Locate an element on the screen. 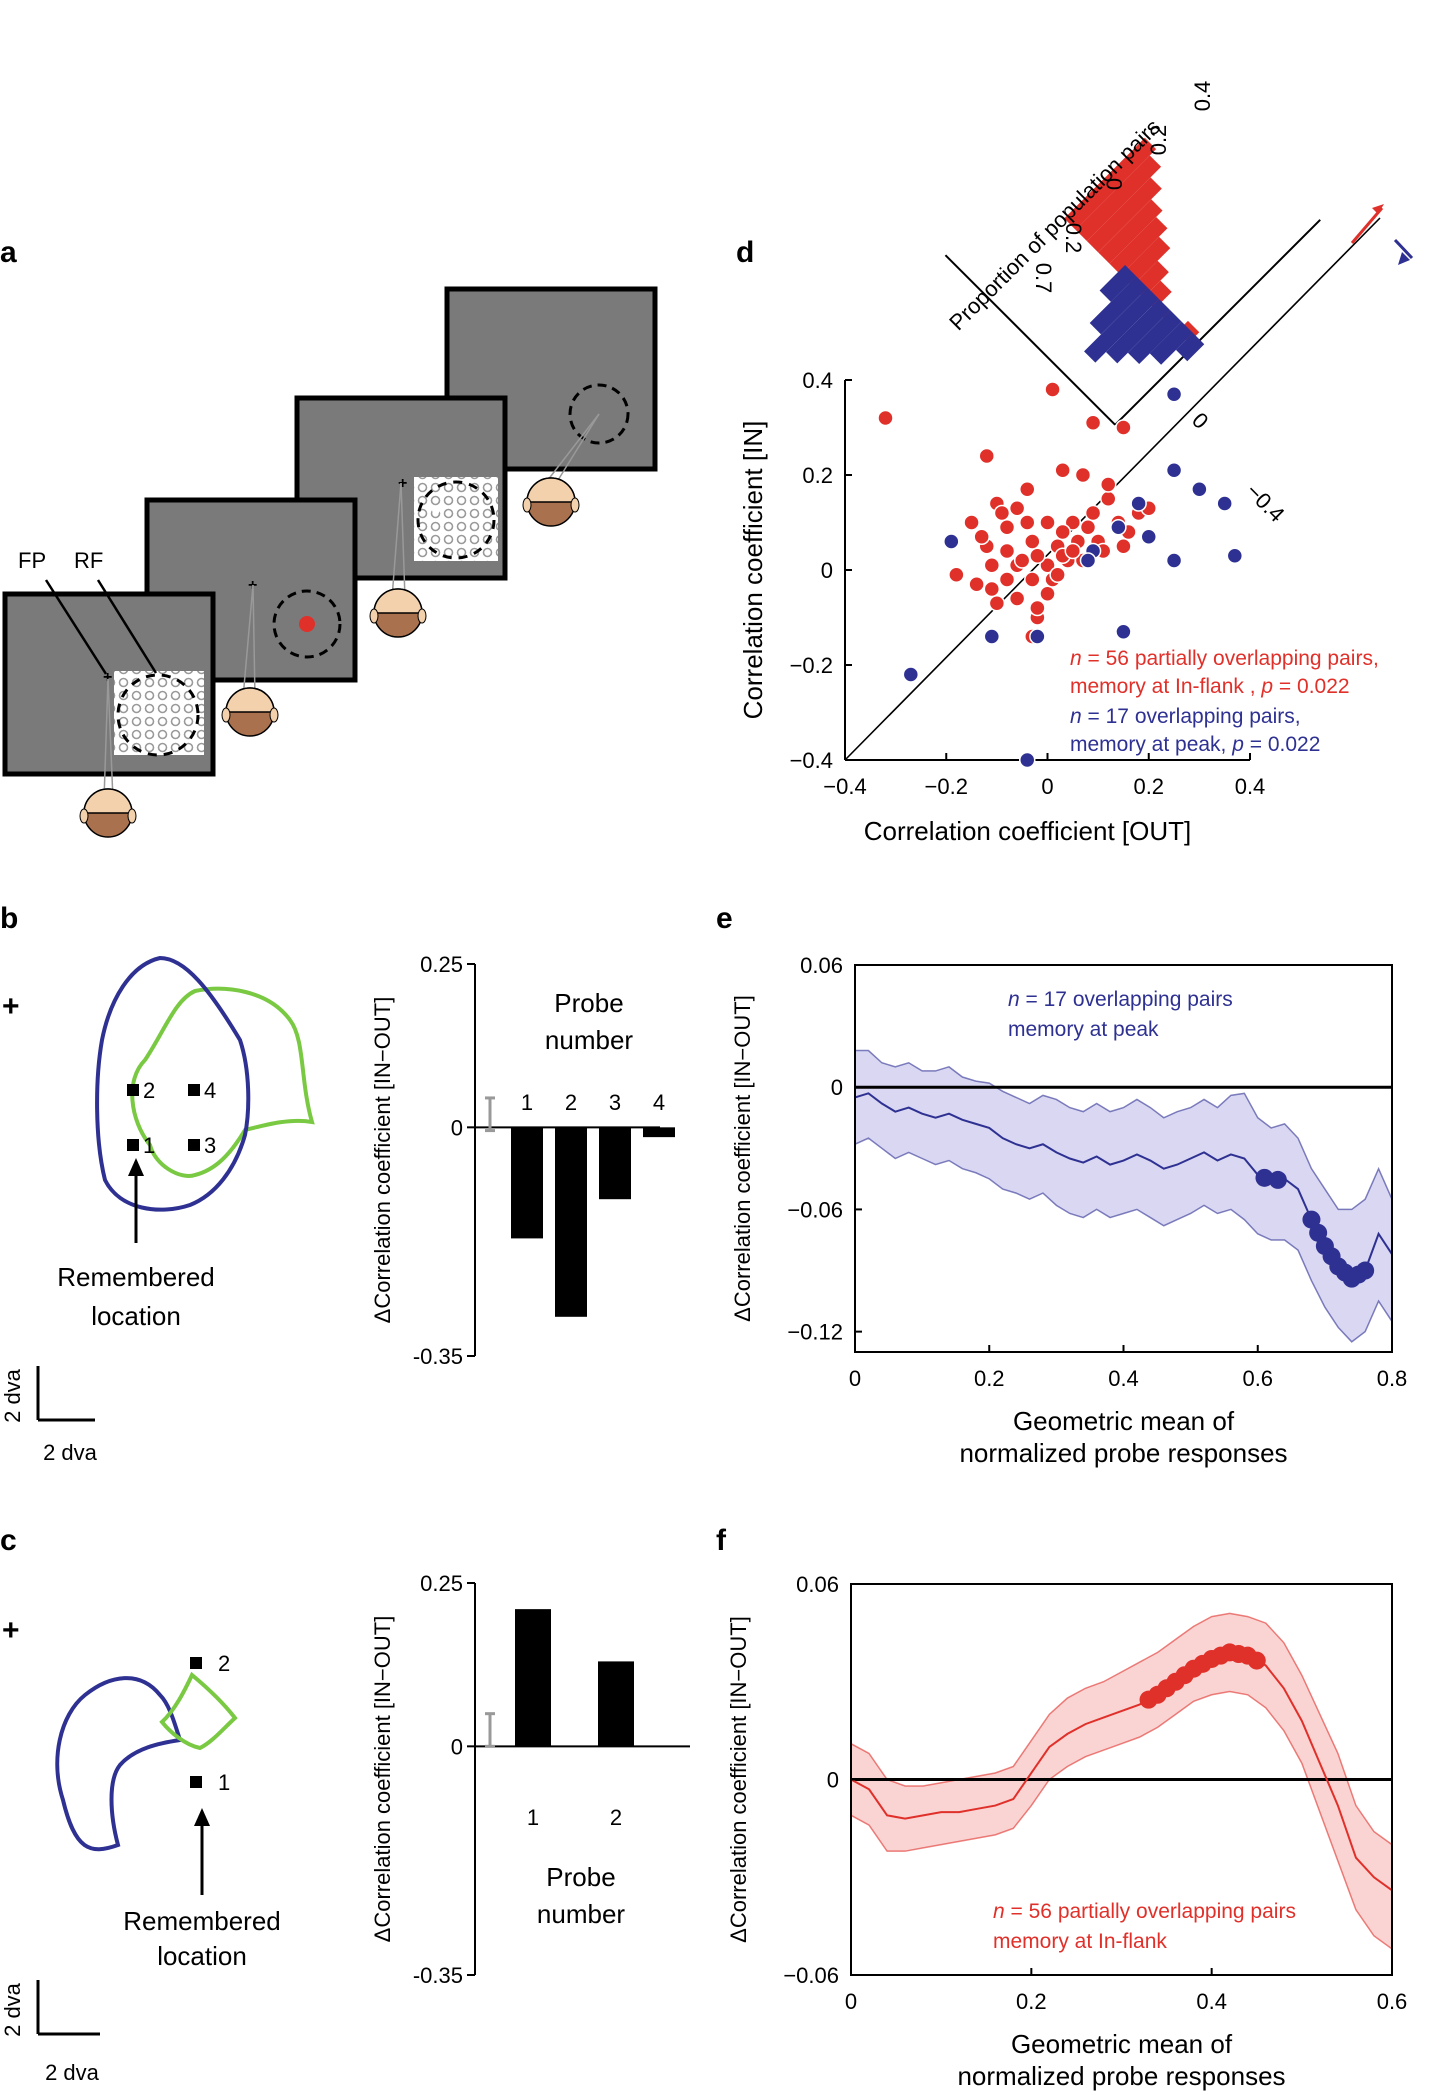 The height and width of the screenshot is (2095, 1429). mean-line is located at coordinates (1121, 1771).